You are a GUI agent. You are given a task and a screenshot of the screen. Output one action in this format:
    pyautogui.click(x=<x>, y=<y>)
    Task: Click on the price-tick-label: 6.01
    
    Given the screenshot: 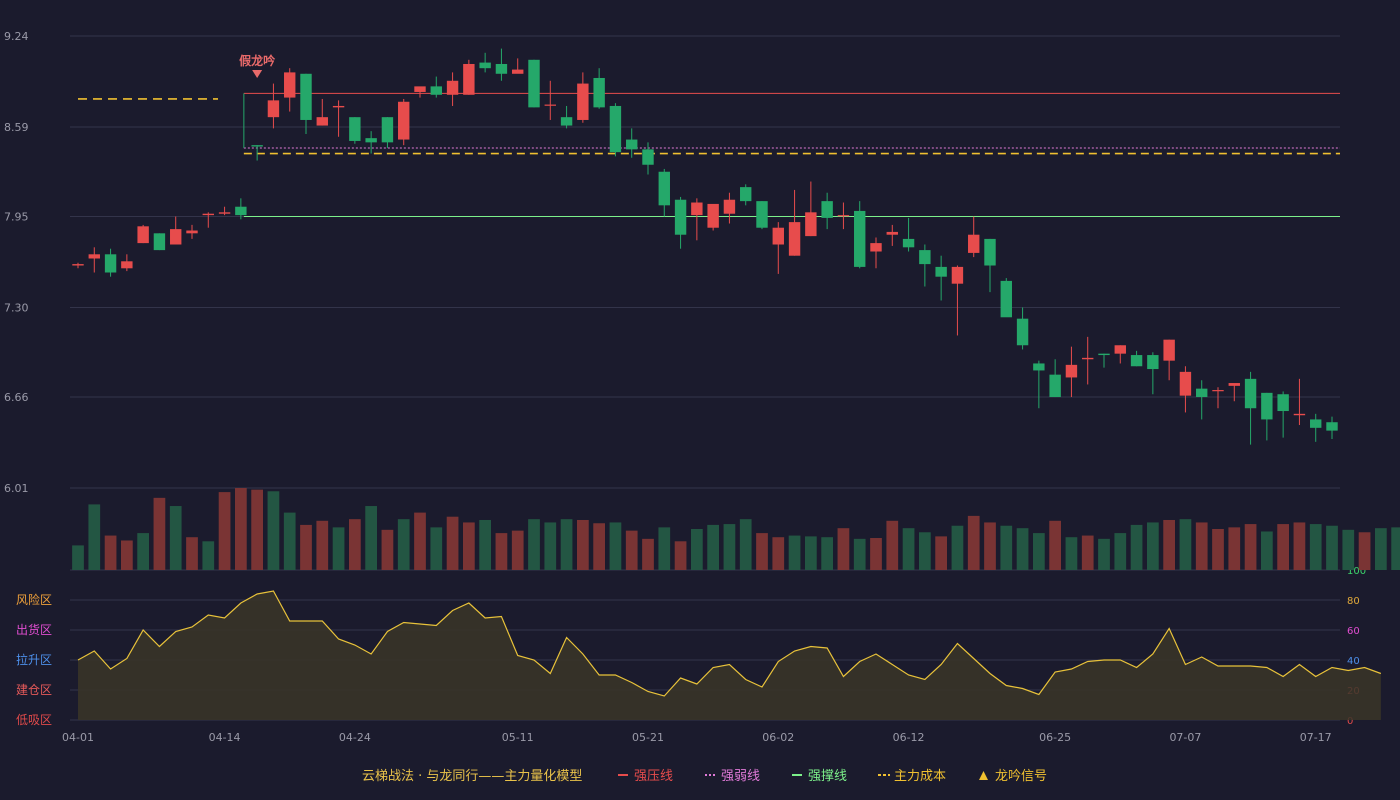 What is the action you would take?
    pyautogui.click(x=16, y=488)
    